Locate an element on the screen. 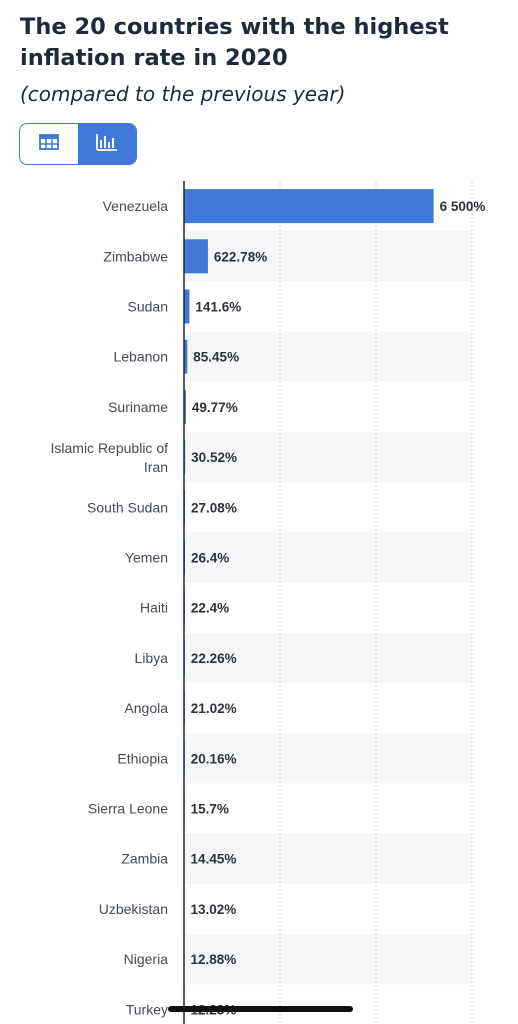  category-label: Islamic Republic of Iran is located at coordinates (110, 457).